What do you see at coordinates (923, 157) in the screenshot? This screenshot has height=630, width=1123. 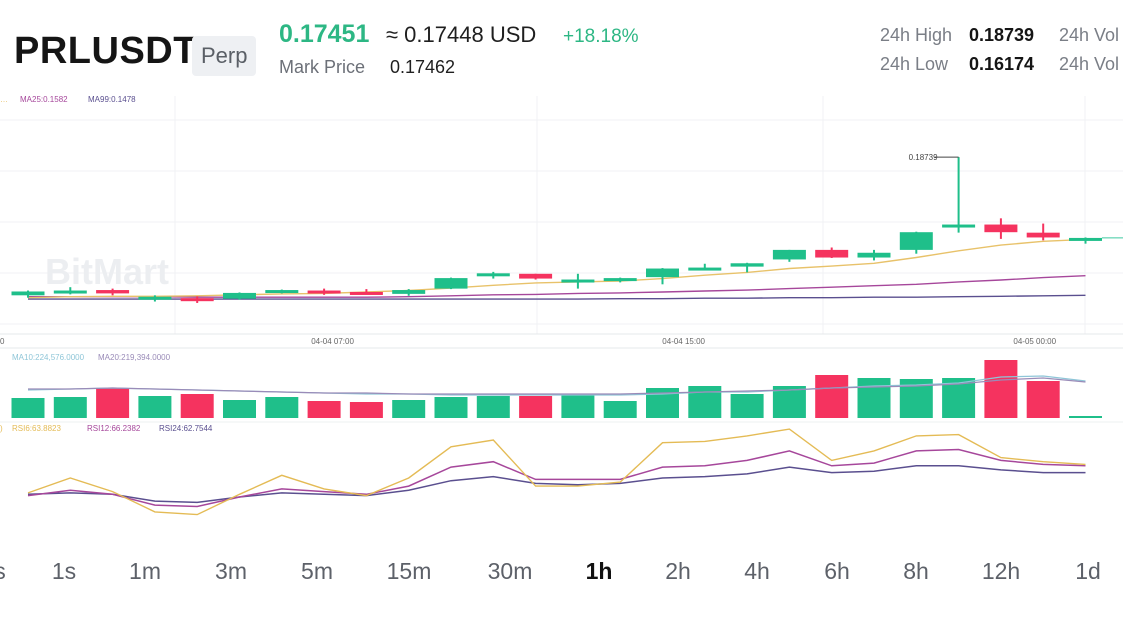 I see `max-price-label: 0.18739` at bounding box center [923, 157].